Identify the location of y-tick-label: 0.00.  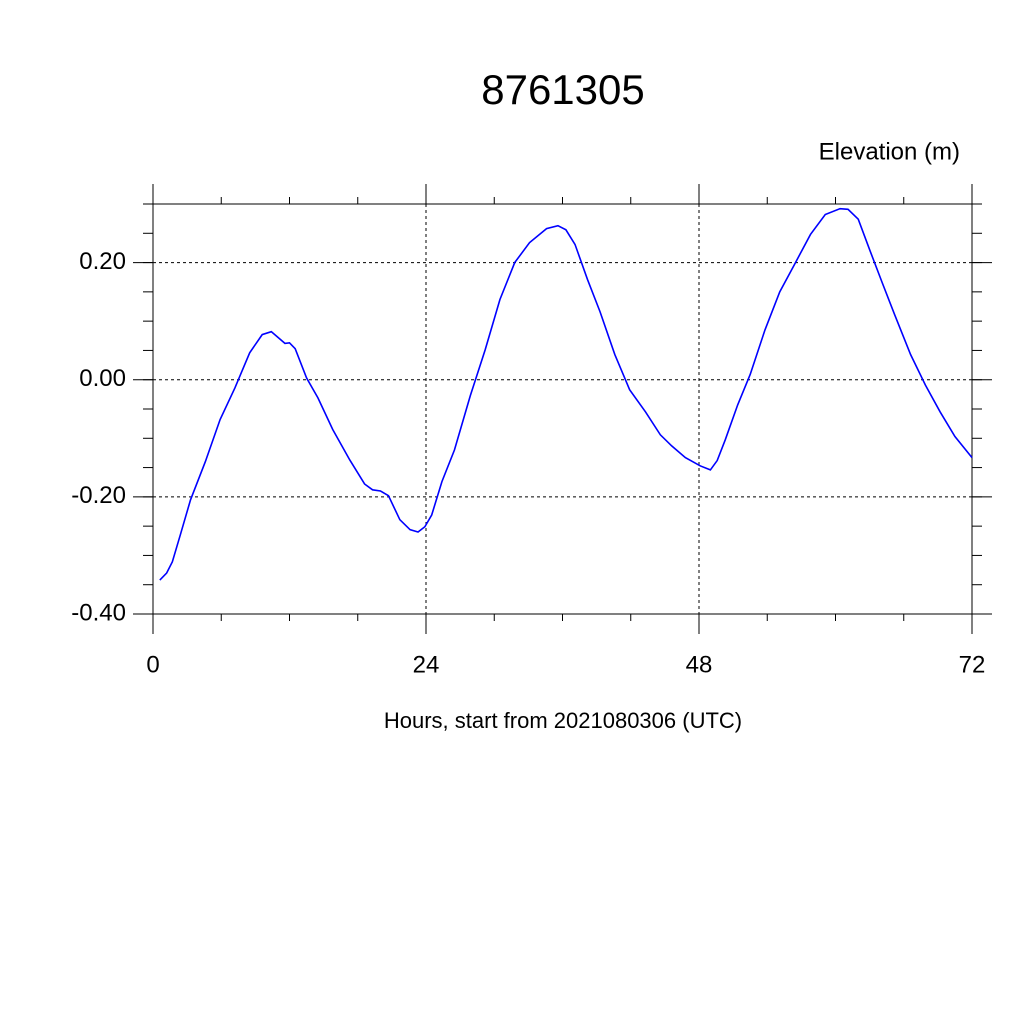
(102, 378).